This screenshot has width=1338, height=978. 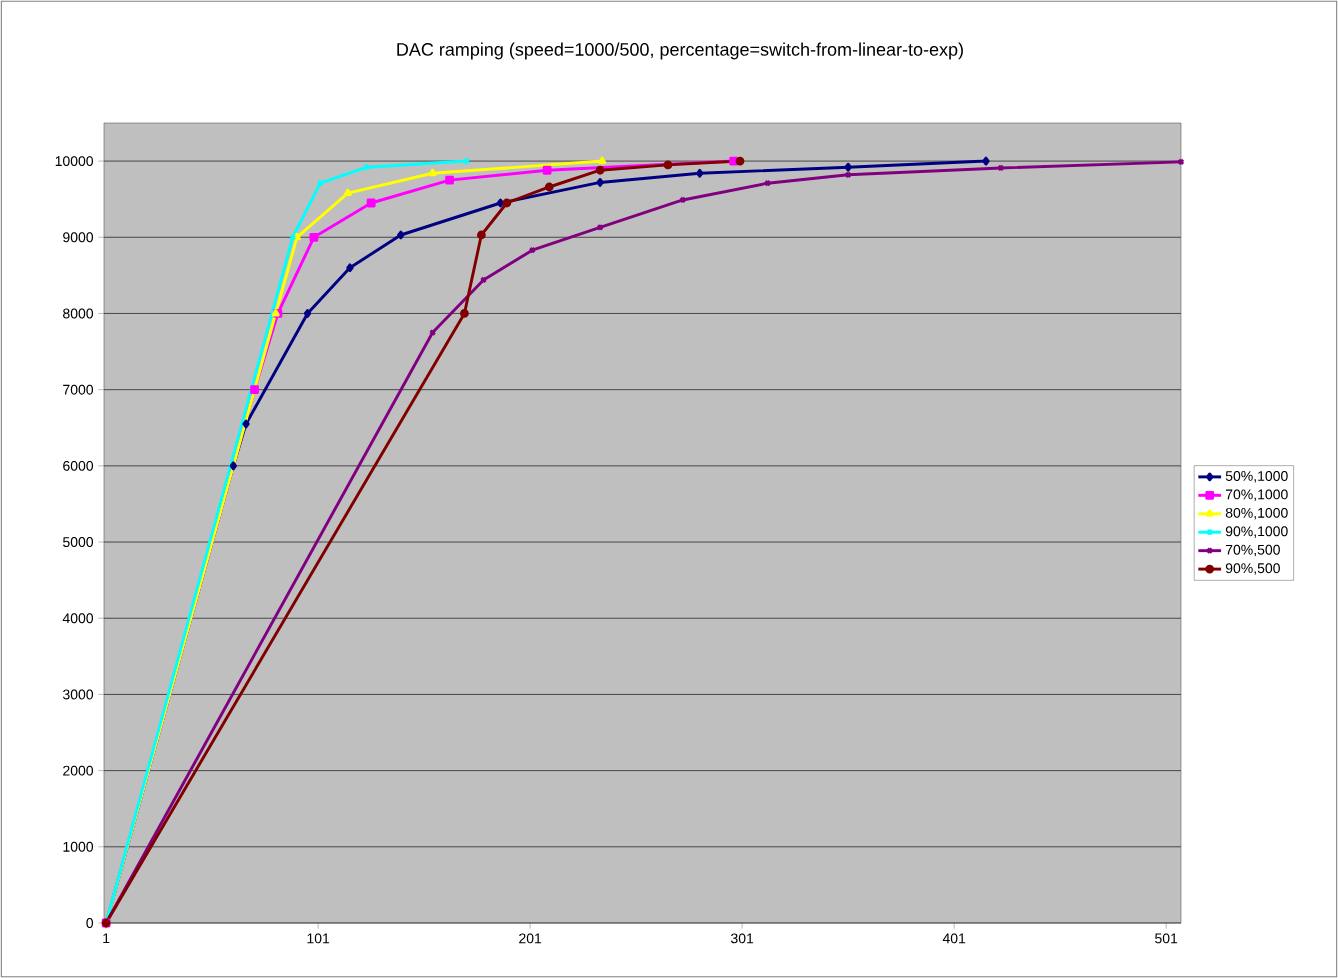 What do you see at coordinates (78, 694) in the screenshot?
I see `y-tick-label: 3000` at bounding box center [78, 694].